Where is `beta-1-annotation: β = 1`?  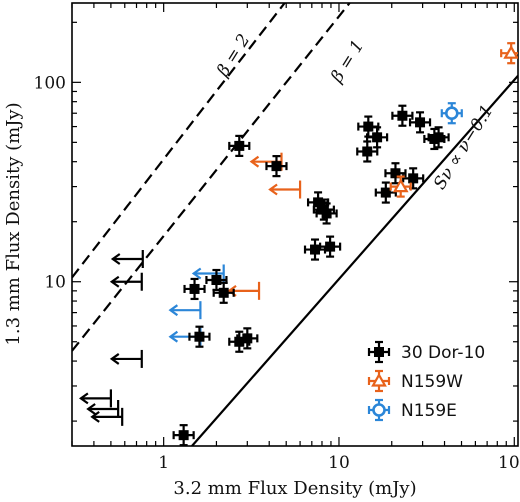
beta-1-annotation: β = 1 is located at coordinates (348, 62).